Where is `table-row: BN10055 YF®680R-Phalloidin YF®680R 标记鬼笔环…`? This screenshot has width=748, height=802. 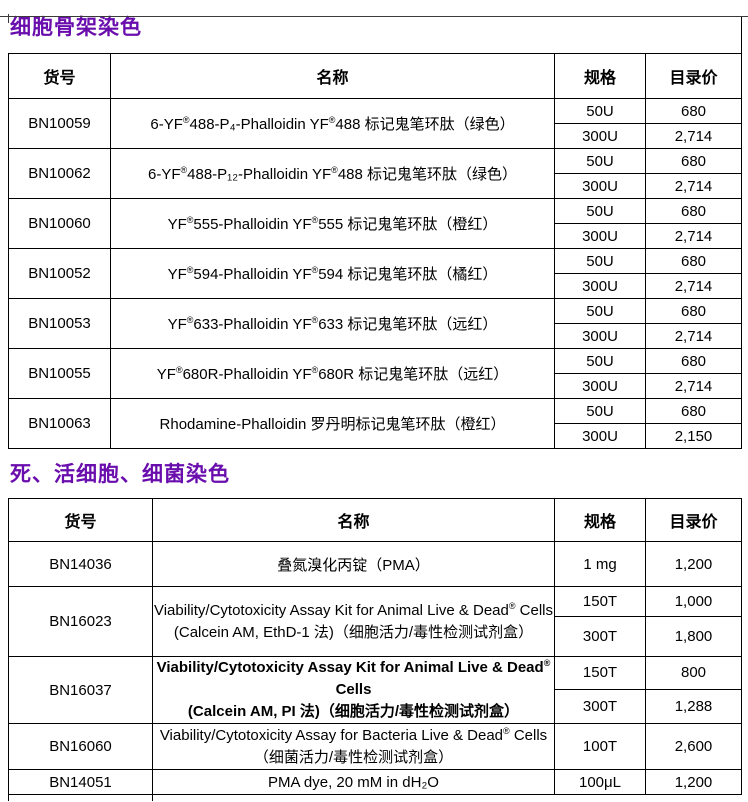
table-row: BN10055 YF®680R-Phalloidin YF®680R 标记鬼笔环… is located at coordinates (375, 373).